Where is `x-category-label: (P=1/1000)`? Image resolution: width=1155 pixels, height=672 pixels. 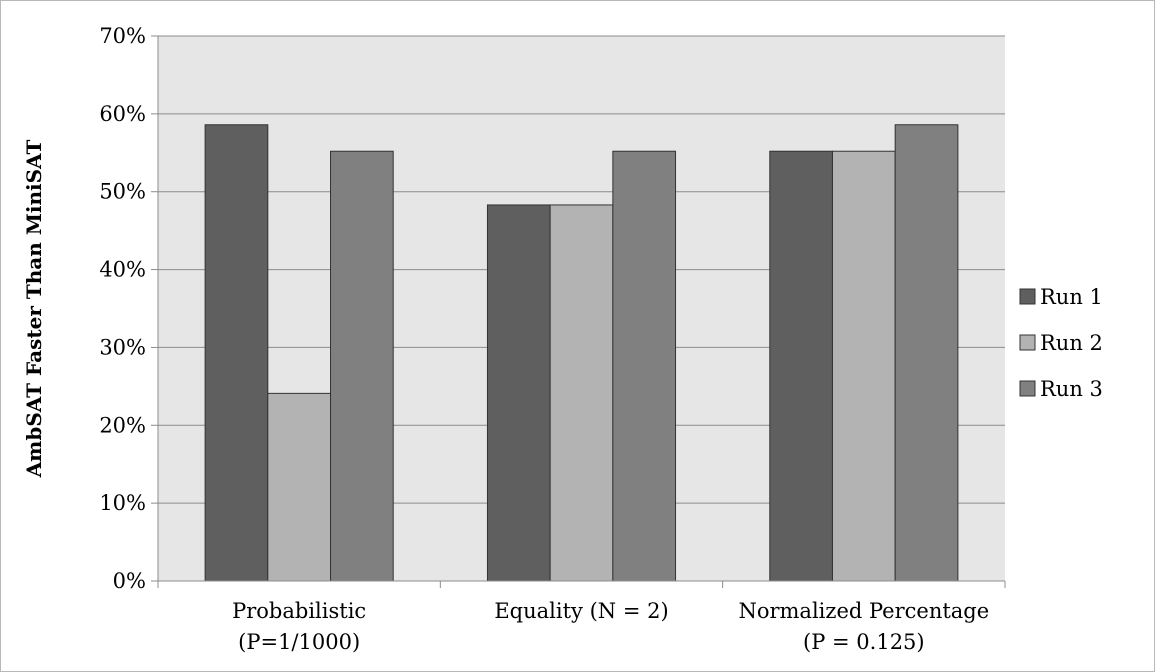 x-category-label: (P=1/1000) is located at coordinates (299, 642).